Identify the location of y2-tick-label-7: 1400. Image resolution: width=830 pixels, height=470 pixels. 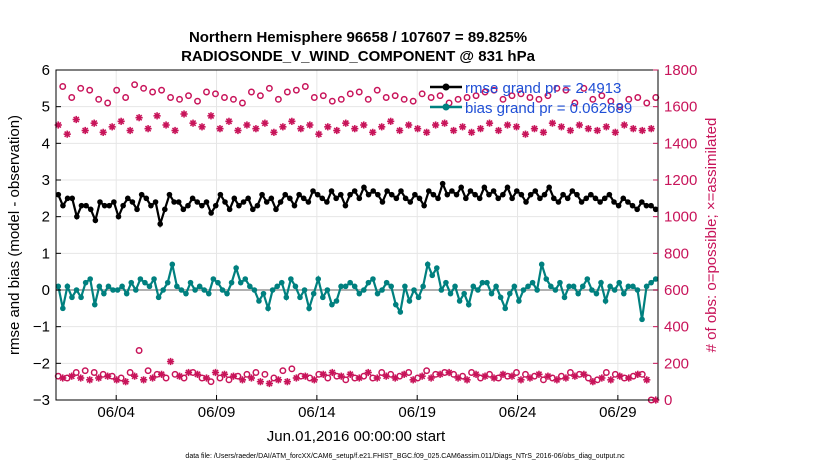
(680, 143).